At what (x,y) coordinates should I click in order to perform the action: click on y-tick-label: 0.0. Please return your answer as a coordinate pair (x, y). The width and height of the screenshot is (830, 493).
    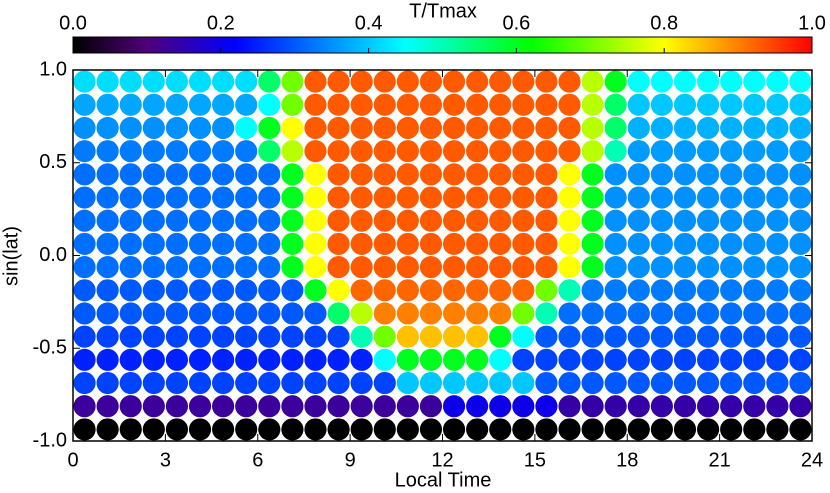
    Looking at the image, I should click on (53, 255).